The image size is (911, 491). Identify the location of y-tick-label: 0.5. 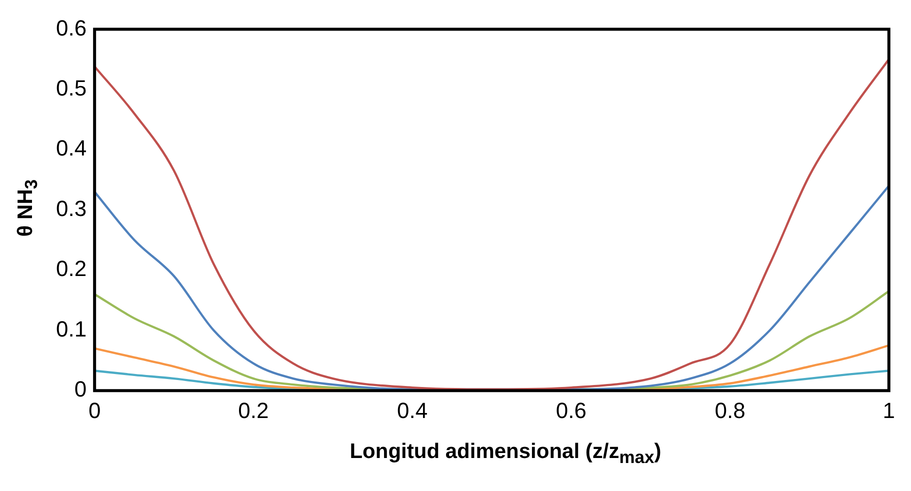
(71, 87).